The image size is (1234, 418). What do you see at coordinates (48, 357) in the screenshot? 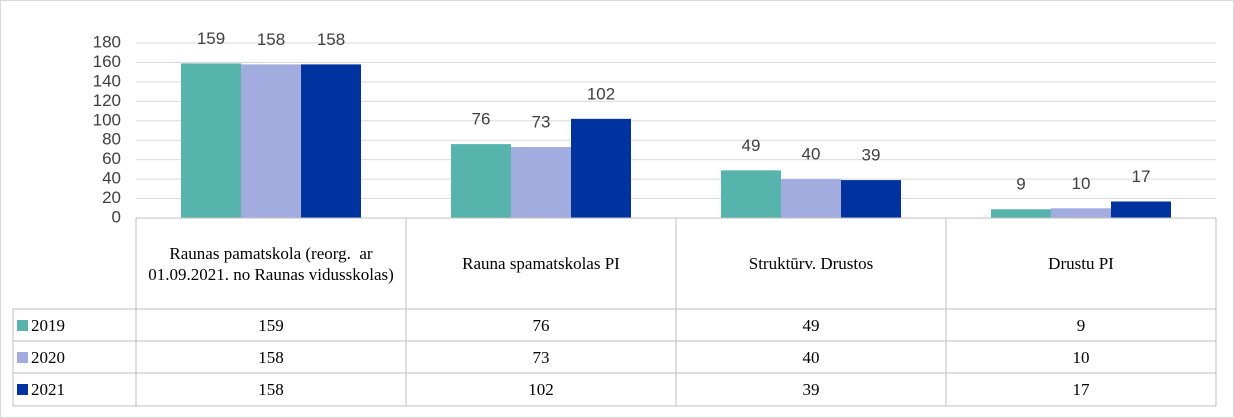
I see `legend-label: 2020` at bounding box center [48, 357].